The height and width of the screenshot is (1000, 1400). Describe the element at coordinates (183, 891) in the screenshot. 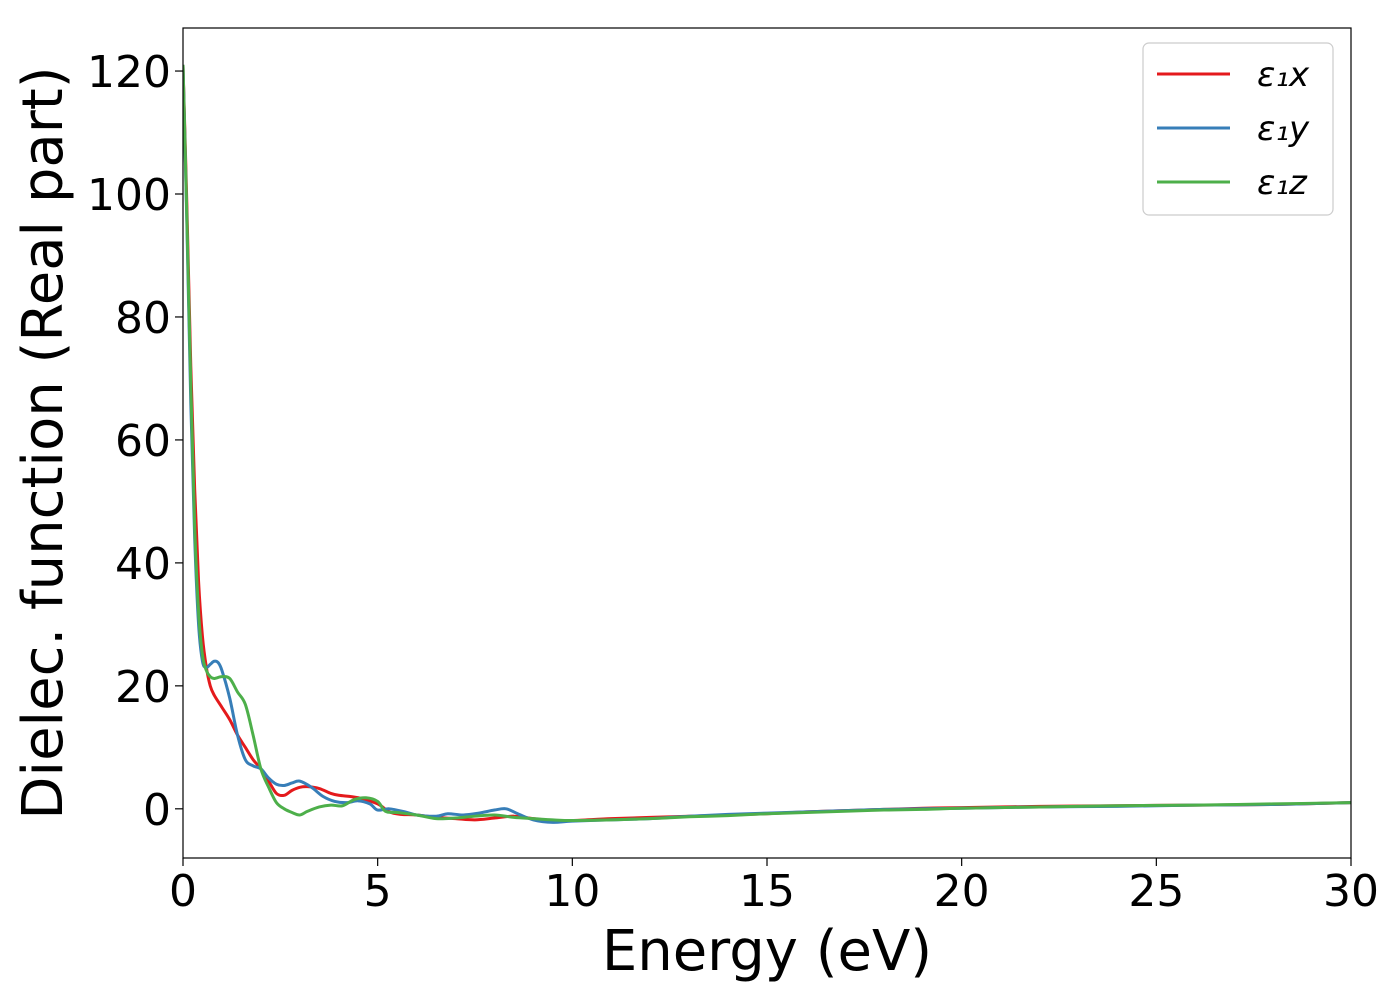

I see `x-tick-label: 0` at that location.